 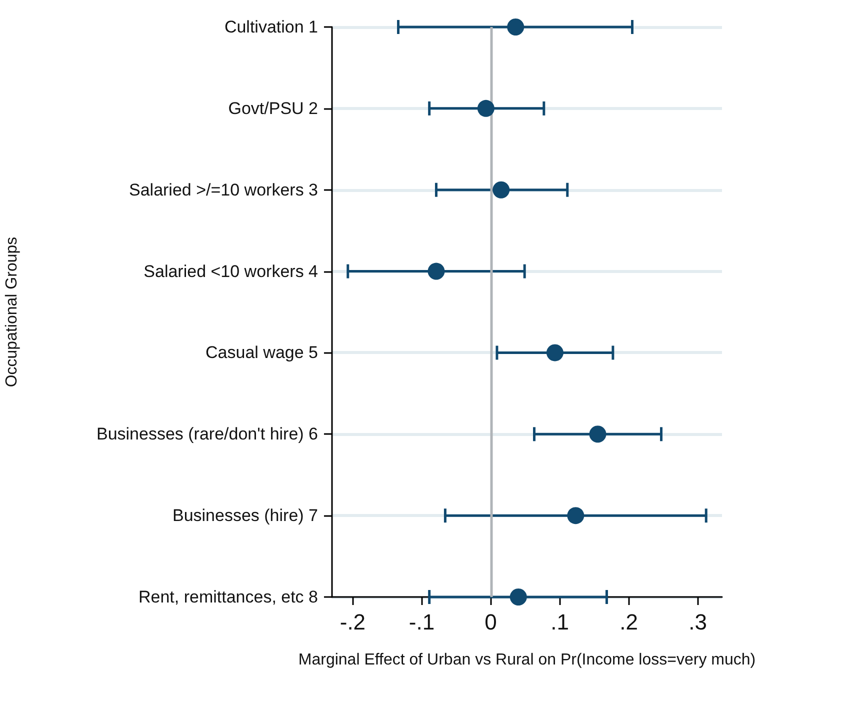 I want to click on y-tick-label: Salaried <10 workers 4, so click(x=231, y=271).